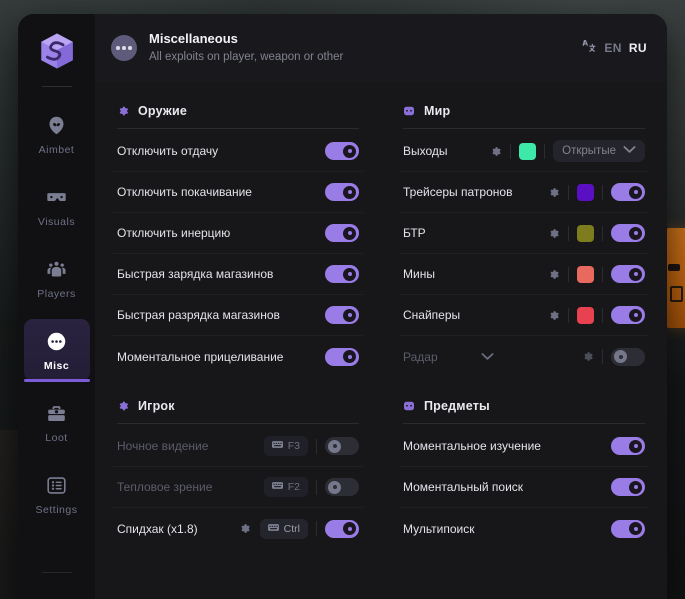  What do you see at coordinates (637, 48) in the screenshot?
I see `lang-option-ru: RU` at bounding box center [637, 48].